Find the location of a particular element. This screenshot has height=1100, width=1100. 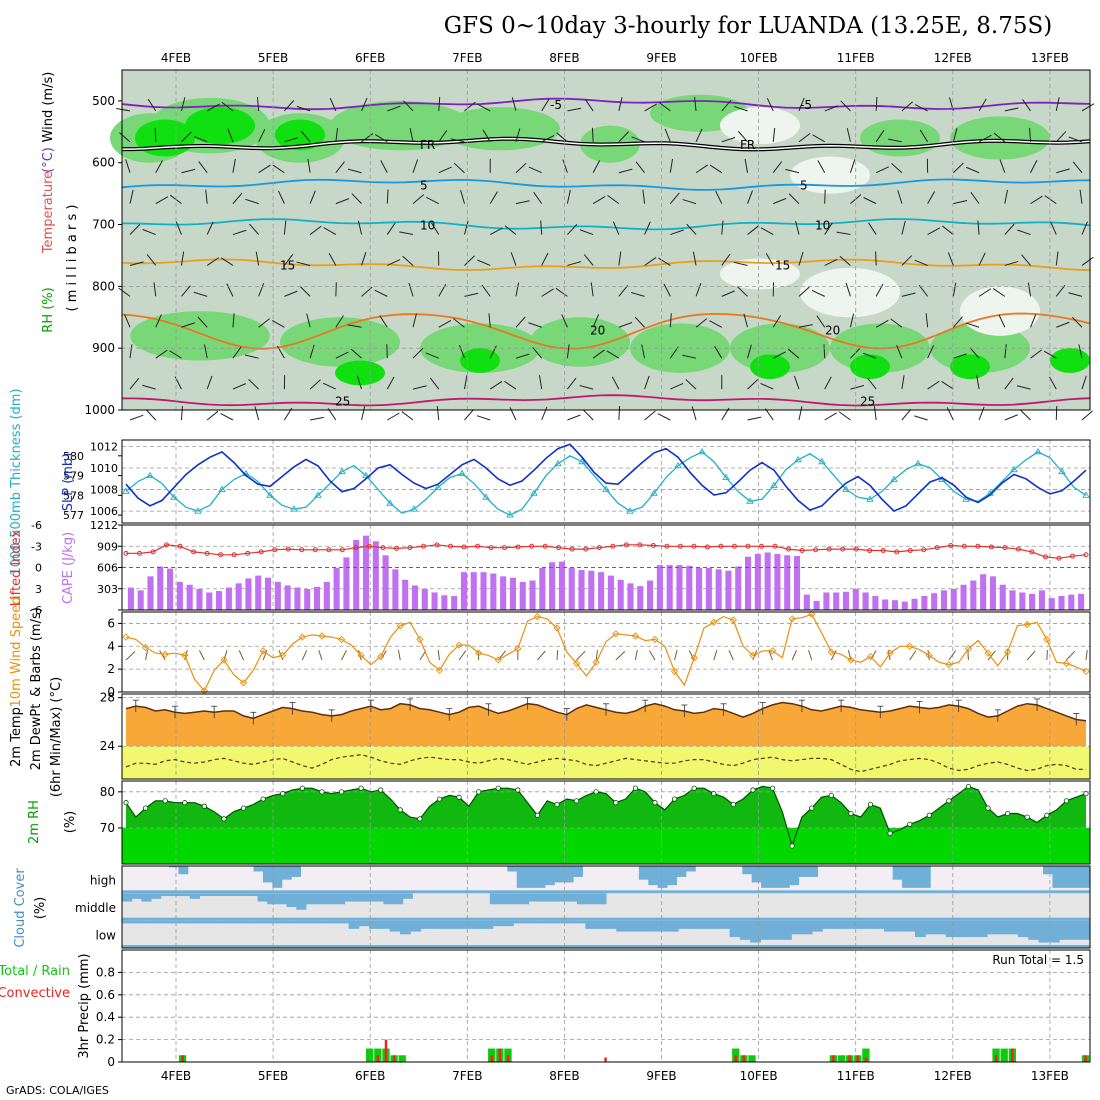

y-tick-label: -3 is located at coordinates (36, 546).